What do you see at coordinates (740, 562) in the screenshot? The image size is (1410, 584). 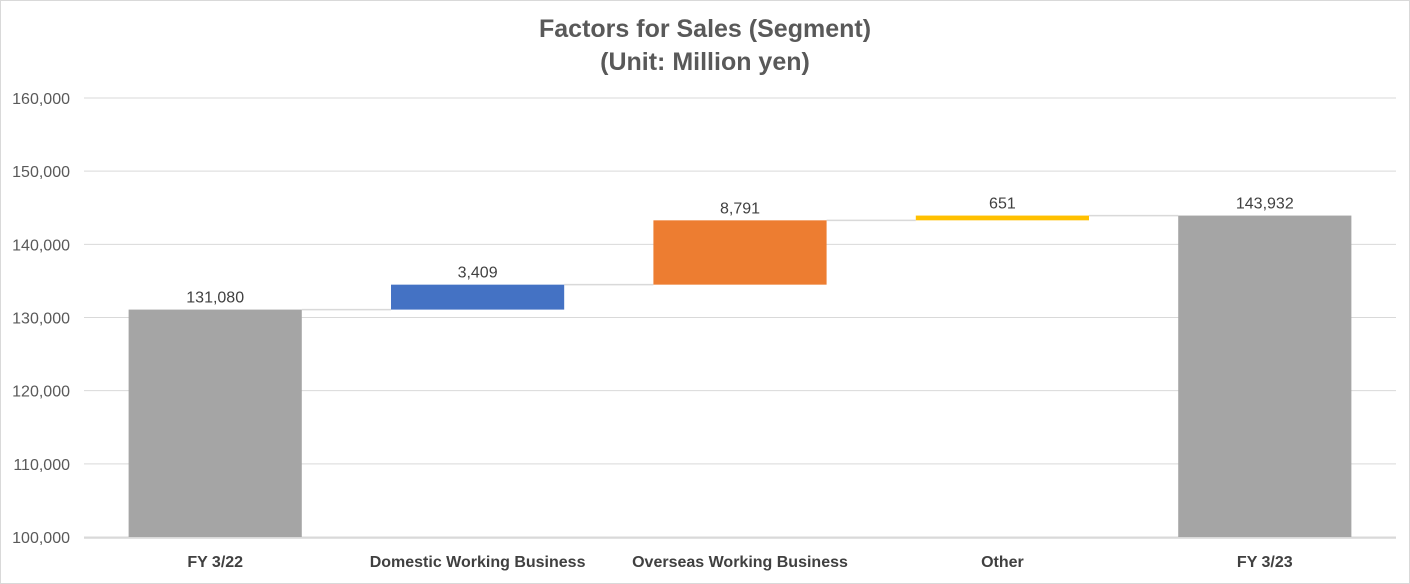 I see `x-tick-label: Overseas Working Business` at bounding box center [740, 562].